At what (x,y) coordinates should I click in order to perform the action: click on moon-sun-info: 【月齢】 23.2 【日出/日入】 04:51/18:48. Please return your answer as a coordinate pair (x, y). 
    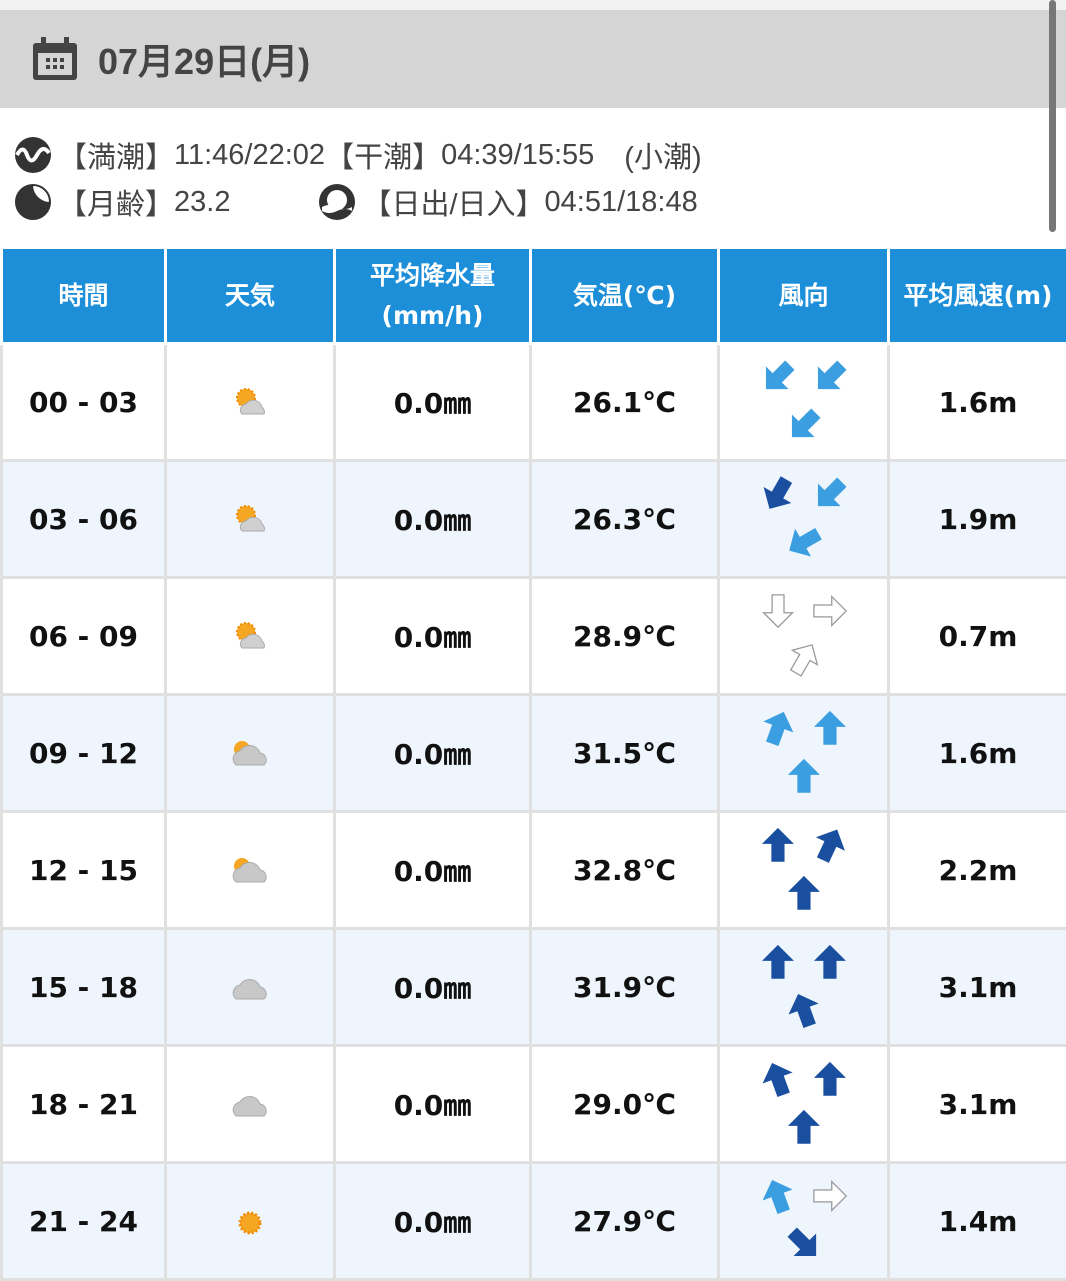
    Looking at the image, I should click on (356, 202).